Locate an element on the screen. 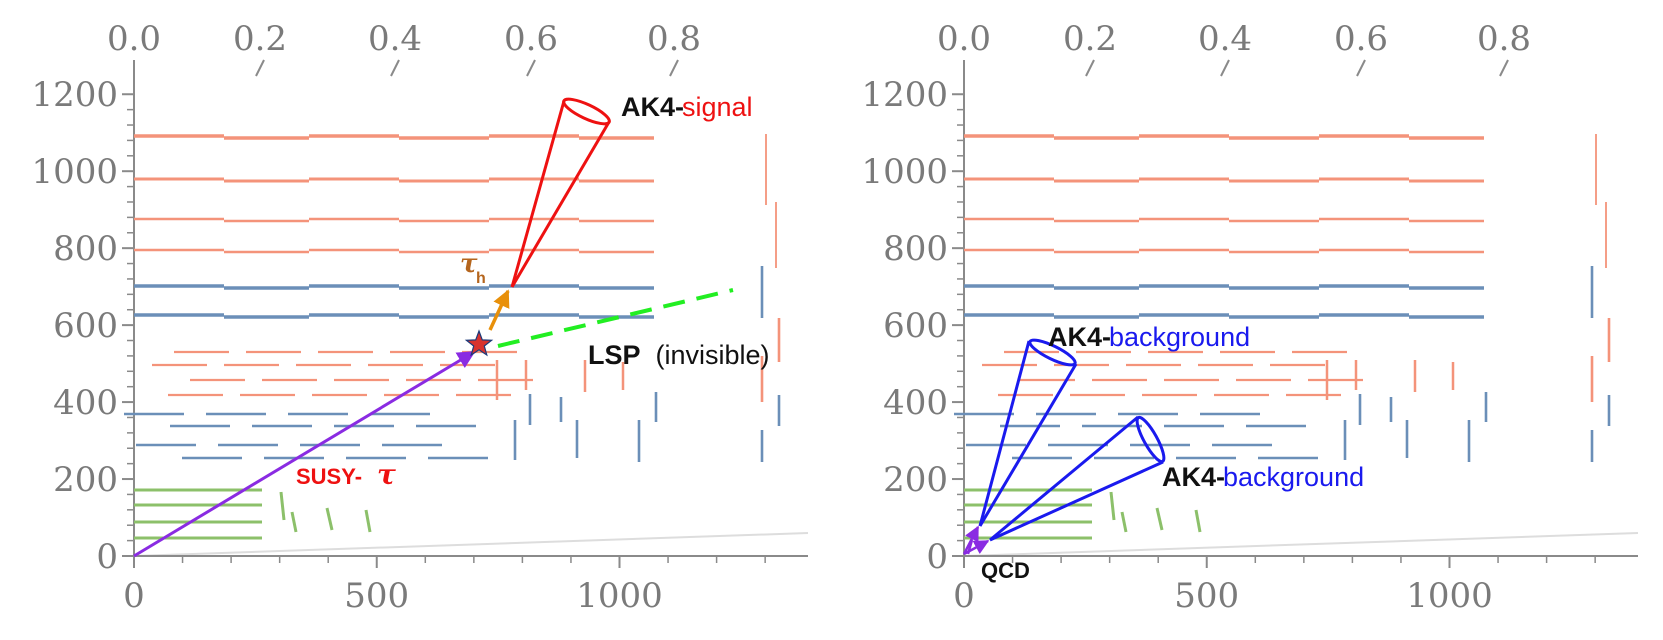 This screenshot has width=1663, height=640. tau-h-label: τ is located at coordinates (469, 264).